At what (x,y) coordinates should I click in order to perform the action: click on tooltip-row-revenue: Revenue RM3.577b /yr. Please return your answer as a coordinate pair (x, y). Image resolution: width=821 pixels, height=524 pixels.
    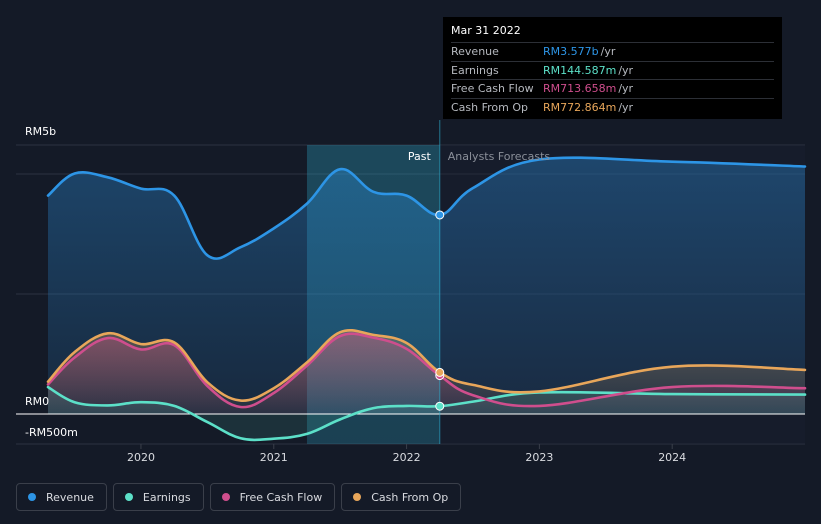
    Looking at the image, I should click on (612, 51).